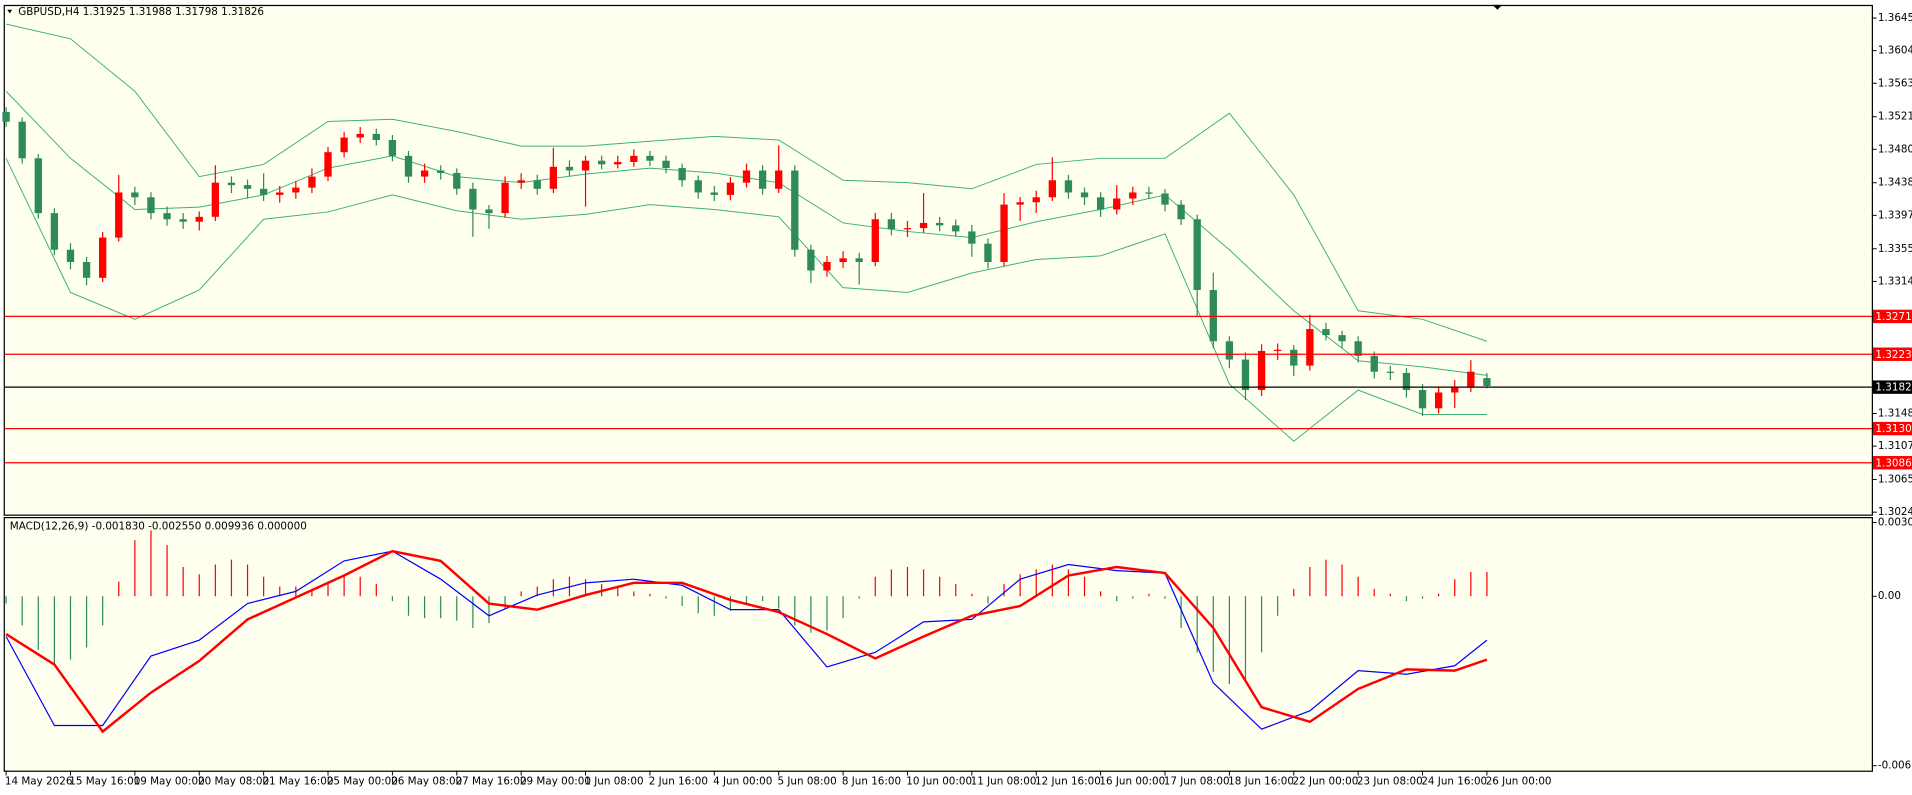 The height and width of the screenshot is (795, 1912). I want to click on y-tick-label: 1.33970, so click(1895, 215).